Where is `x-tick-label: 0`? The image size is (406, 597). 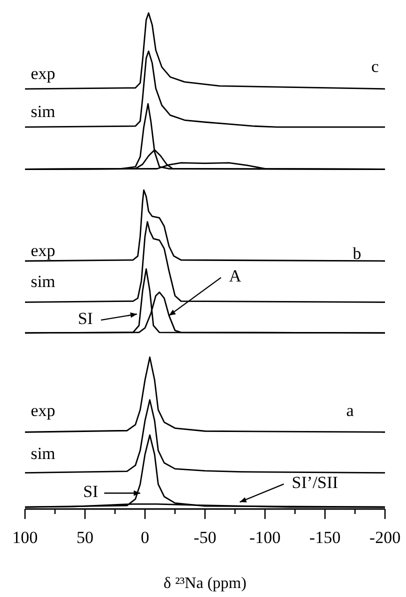
x-tick-label: 0 is located at coordinates (145, 537).